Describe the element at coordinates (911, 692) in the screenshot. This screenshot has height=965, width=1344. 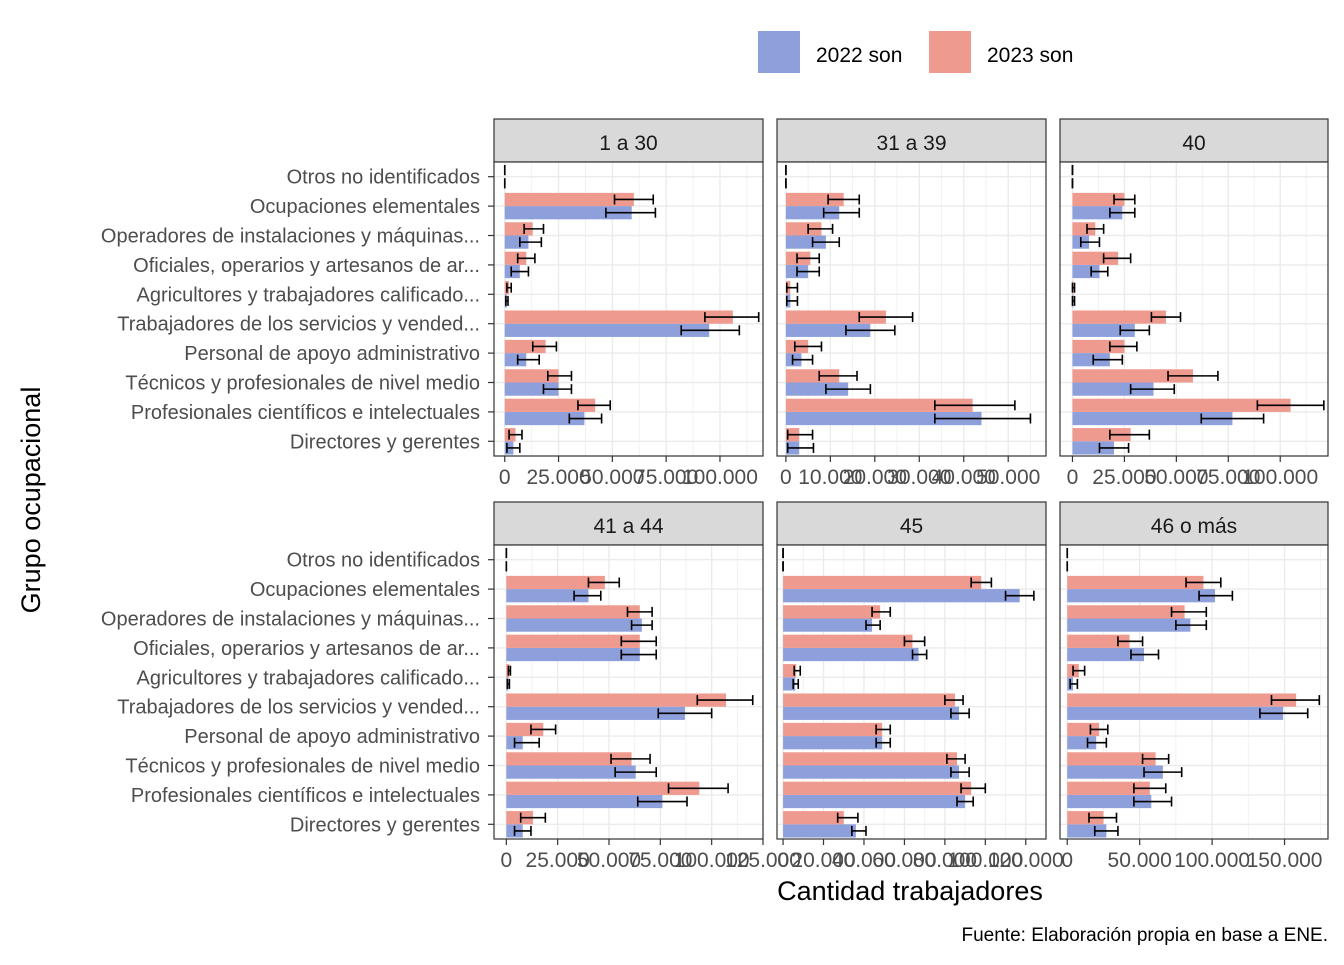
I see `panel-5-border` at that location.